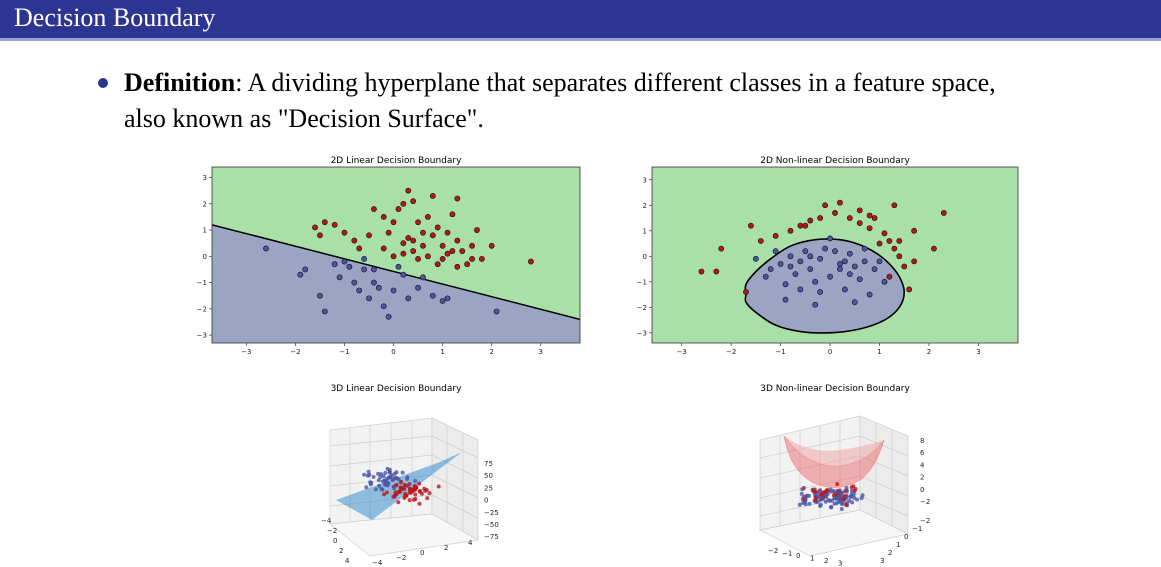 This screenshot has height=567, width=1161. What do you see at coordinates (835, 389) in the screenshot?
I see `chart-title: 3D Non-linear Decision Boundary` at bounding box center [835, 389].